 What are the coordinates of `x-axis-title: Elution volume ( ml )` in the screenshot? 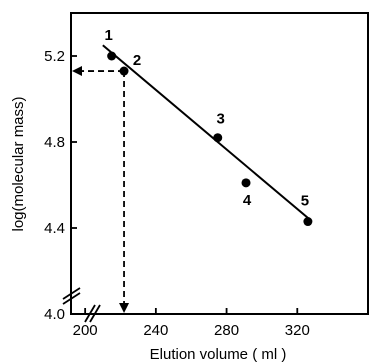 It's located at (218, 354).